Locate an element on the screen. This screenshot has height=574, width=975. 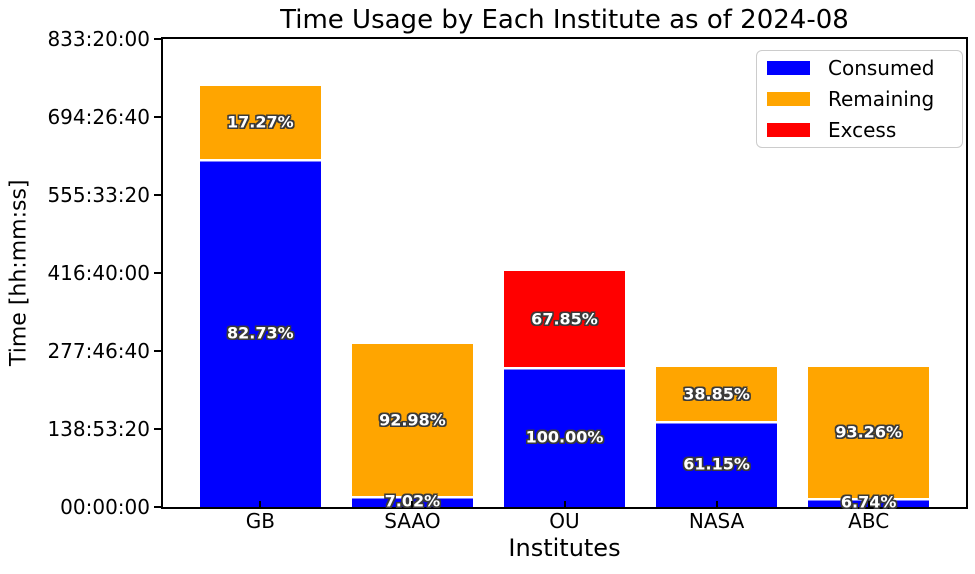
y-tick-label: 138:53:20 is located at coordinates (98, 429).